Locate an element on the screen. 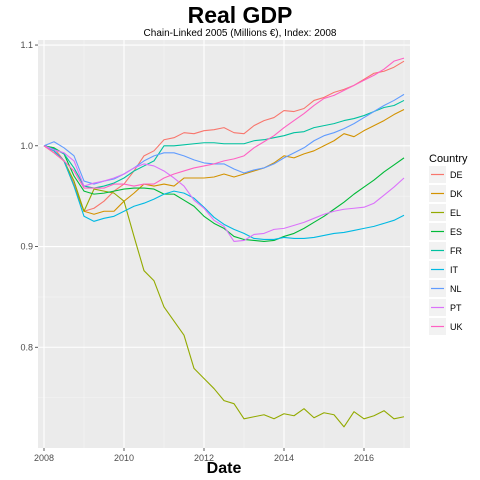  y-tick-label: 1.1 is located at coordinates (26, 45).